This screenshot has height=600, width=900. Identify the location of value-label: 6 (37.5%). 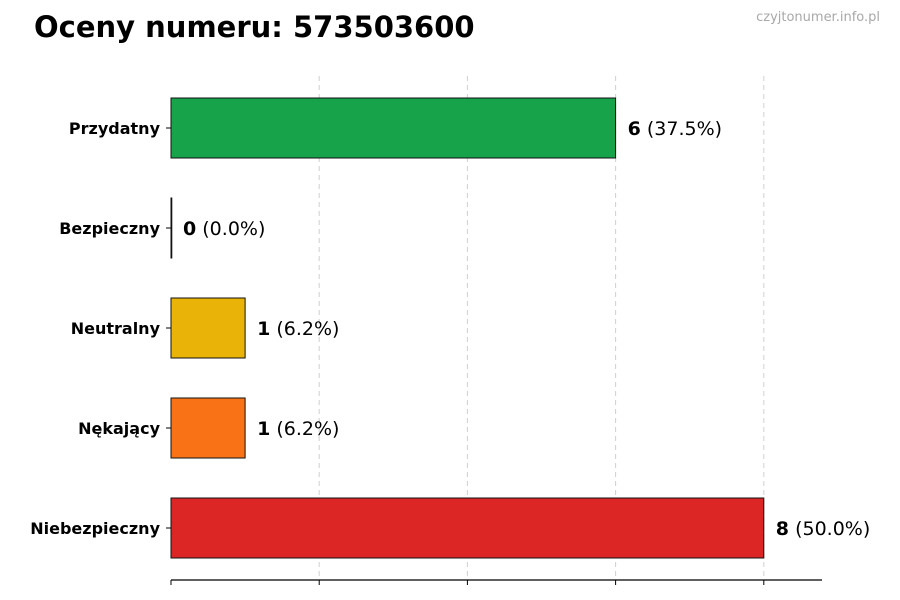
(675, 129).